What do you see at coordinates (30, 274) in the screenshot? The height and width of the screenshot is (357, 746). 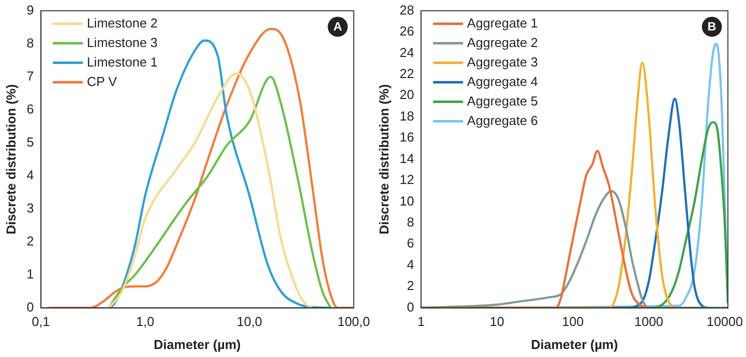 I see `y-tick-label: 1` at bounding box center [30, 274].